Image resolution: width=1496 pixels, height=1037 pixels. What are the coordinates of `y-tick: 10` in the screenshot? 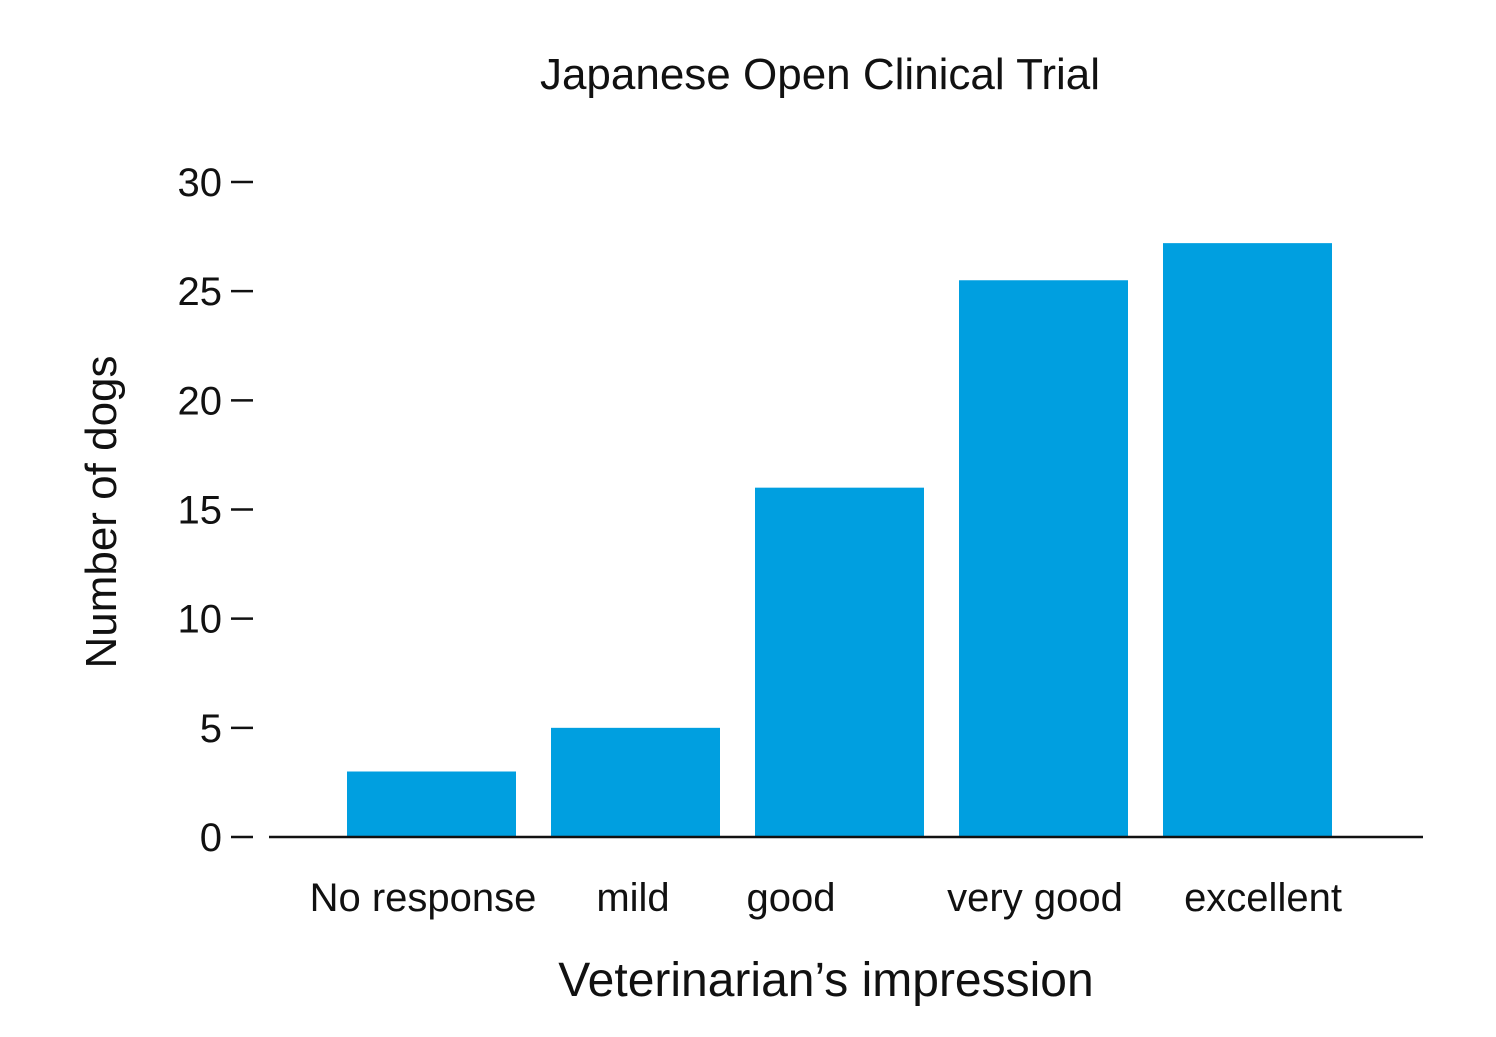 It's located at (215, 620).